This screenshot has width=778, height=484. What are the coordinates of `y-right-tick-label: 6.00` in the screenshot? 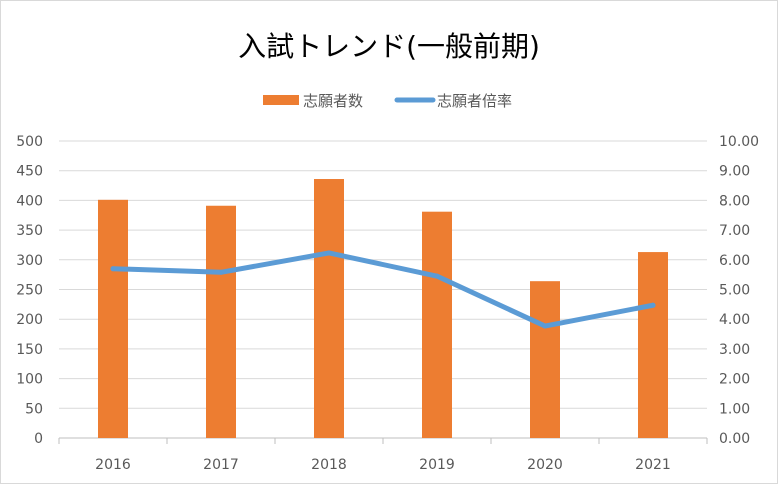 It's located at (734, 261).